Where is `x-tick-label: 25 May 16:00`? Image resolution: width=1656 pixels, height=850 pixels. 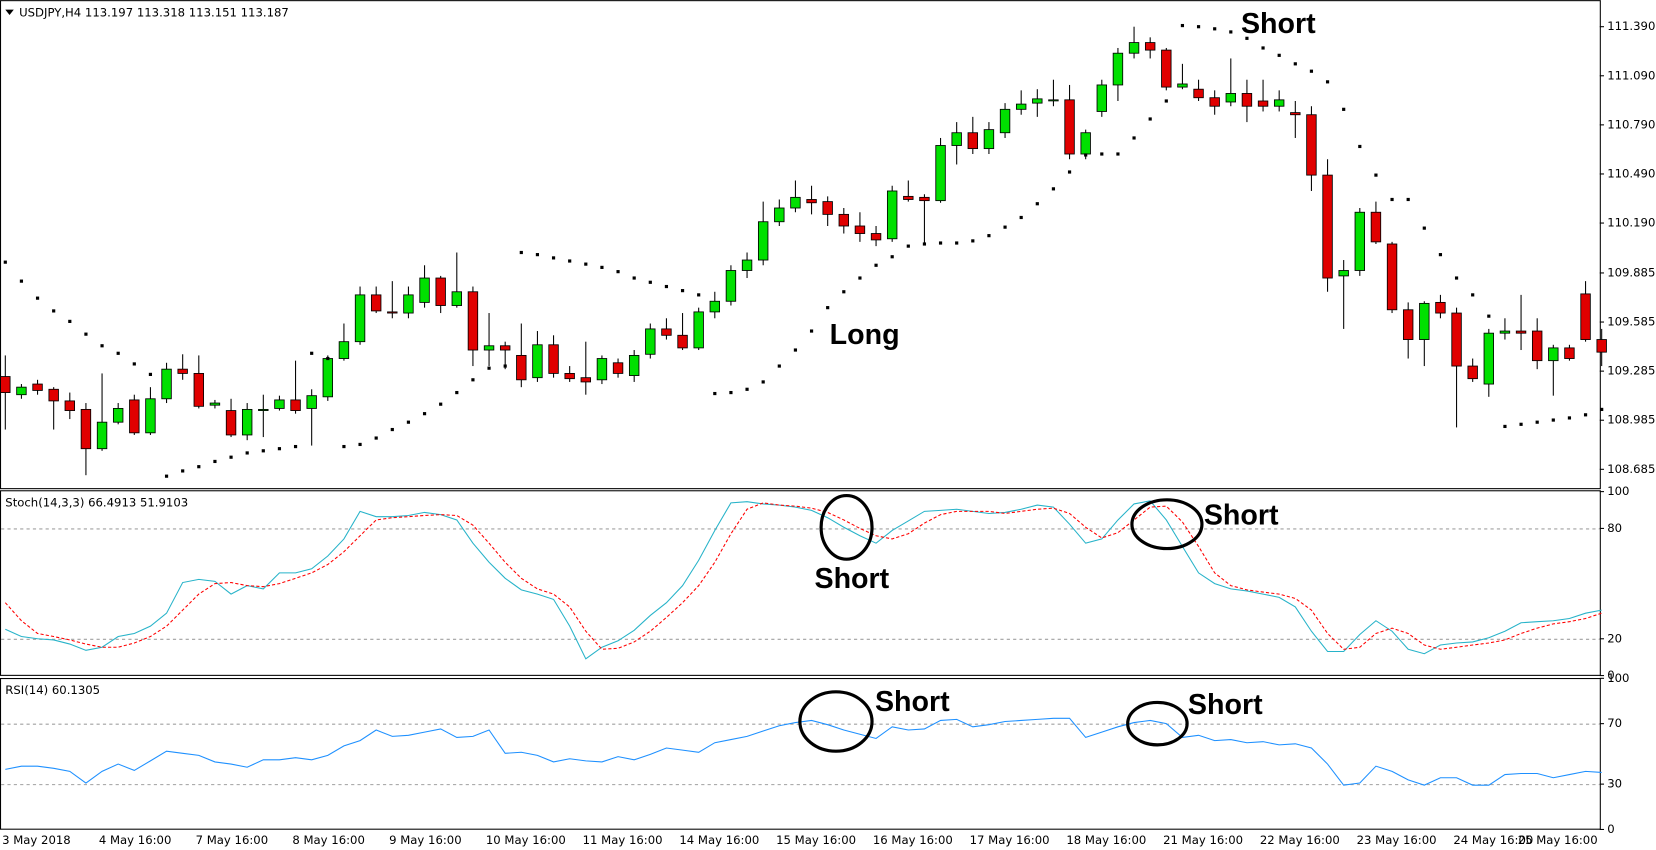 x-tick-label: 25 May 16:00 is located at coordinates (1558, 840).